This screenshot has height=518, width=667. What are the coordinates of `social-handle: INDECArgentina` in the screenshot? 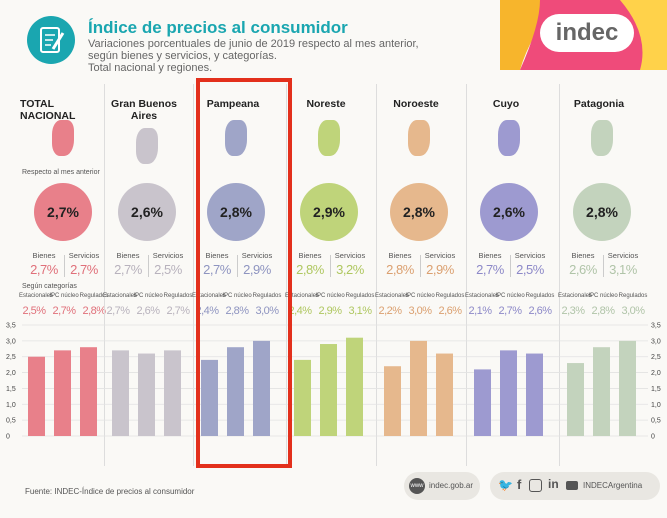 It's located at (613, 485).